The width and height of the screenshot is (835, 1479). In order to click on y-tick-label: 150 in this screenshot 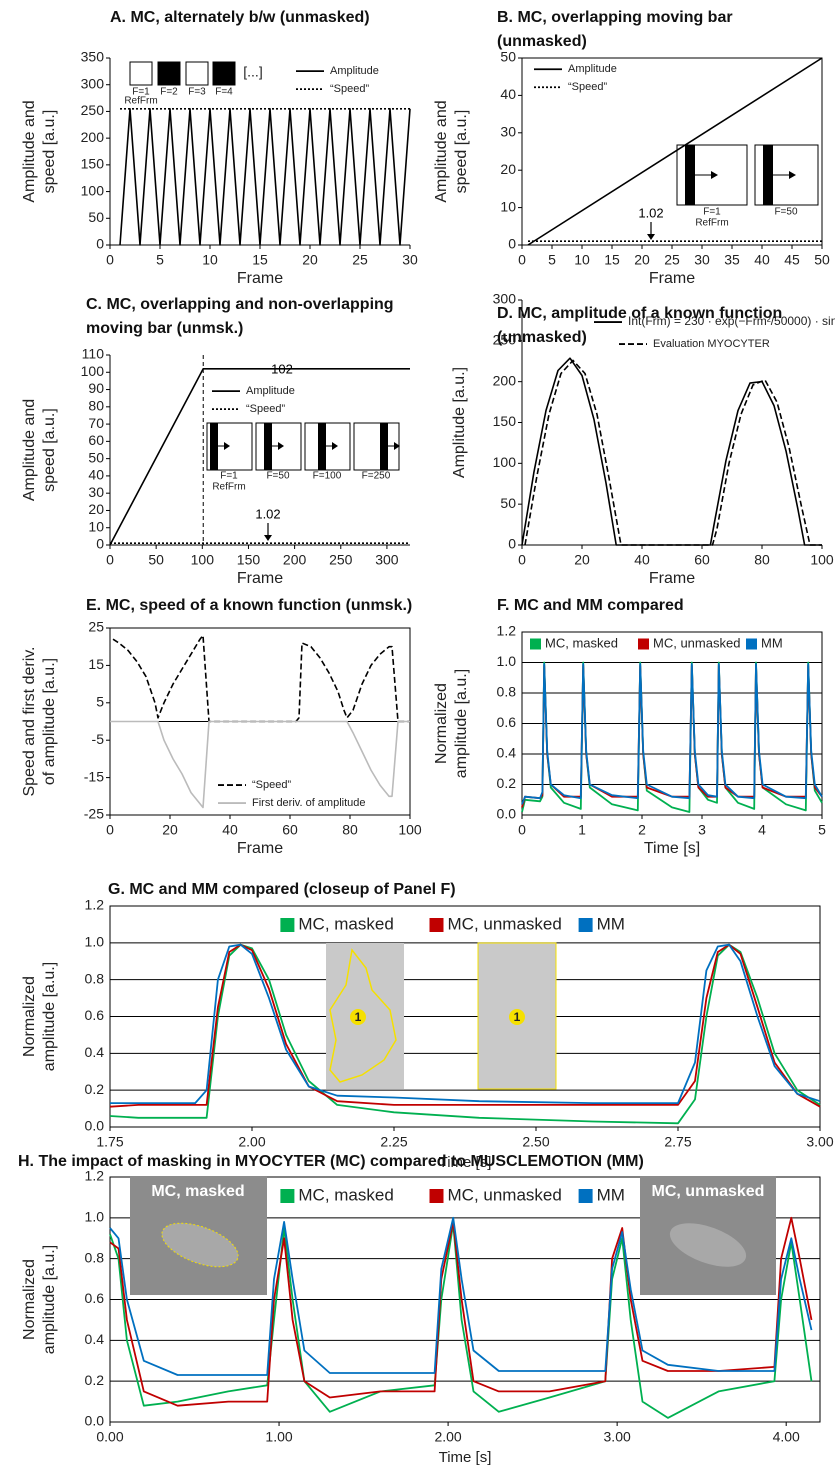, I will do `click(93, 164)`.